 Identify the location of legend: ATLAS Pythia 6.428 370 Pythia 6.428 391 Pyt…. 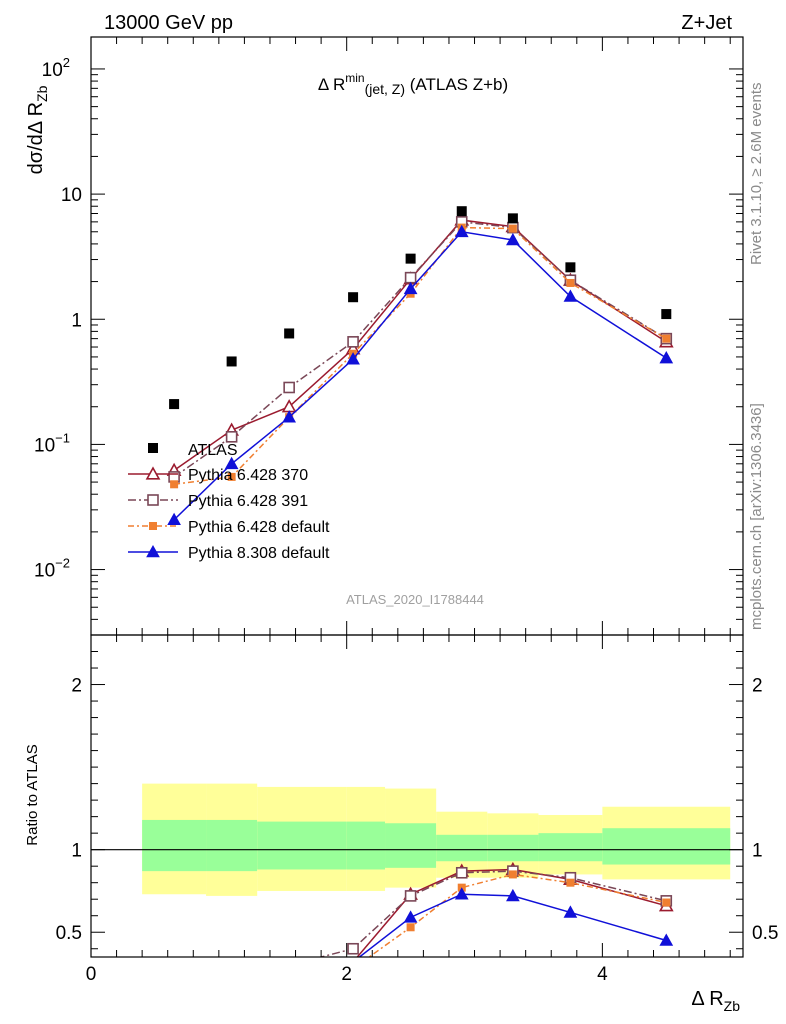
(229, 502).